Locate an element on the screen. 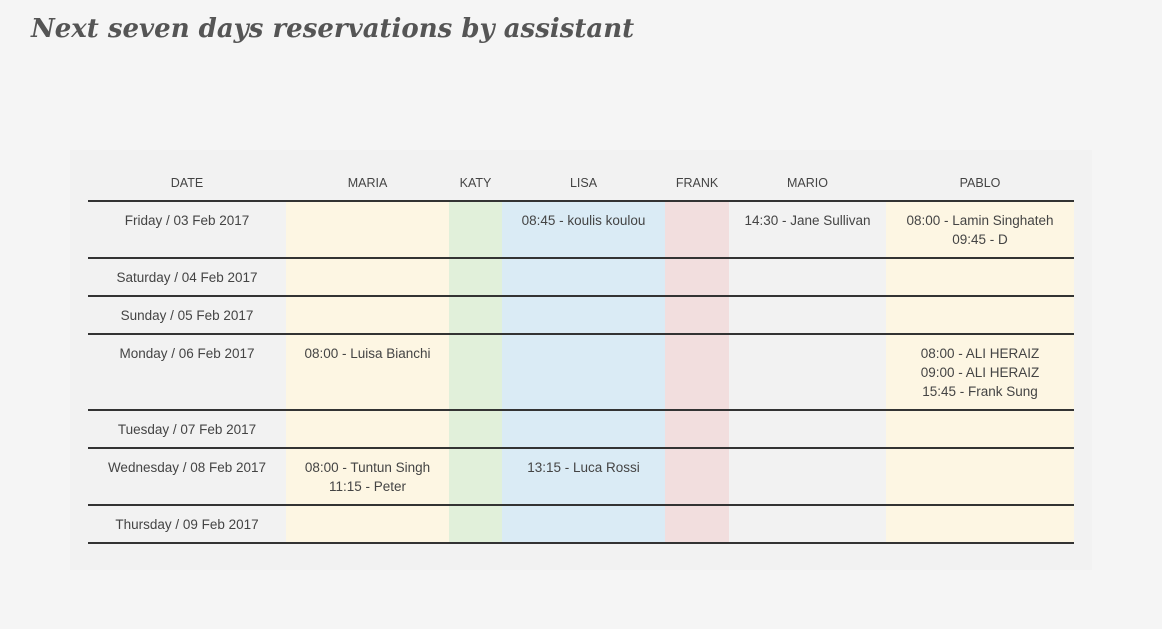 The height and width of the screenshot is (629, 1162). reservation-entry: 08:00 - Tuntun Singh is located at coordinates (367, 467).